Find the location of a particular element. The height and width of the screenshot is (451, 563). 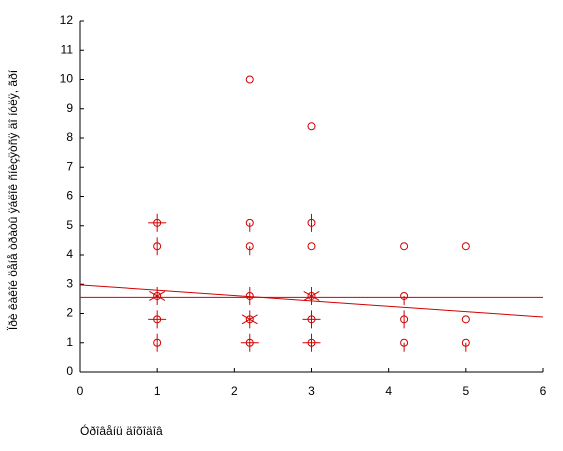

x-tick-label: 3 is located at coordinates (311, 391).